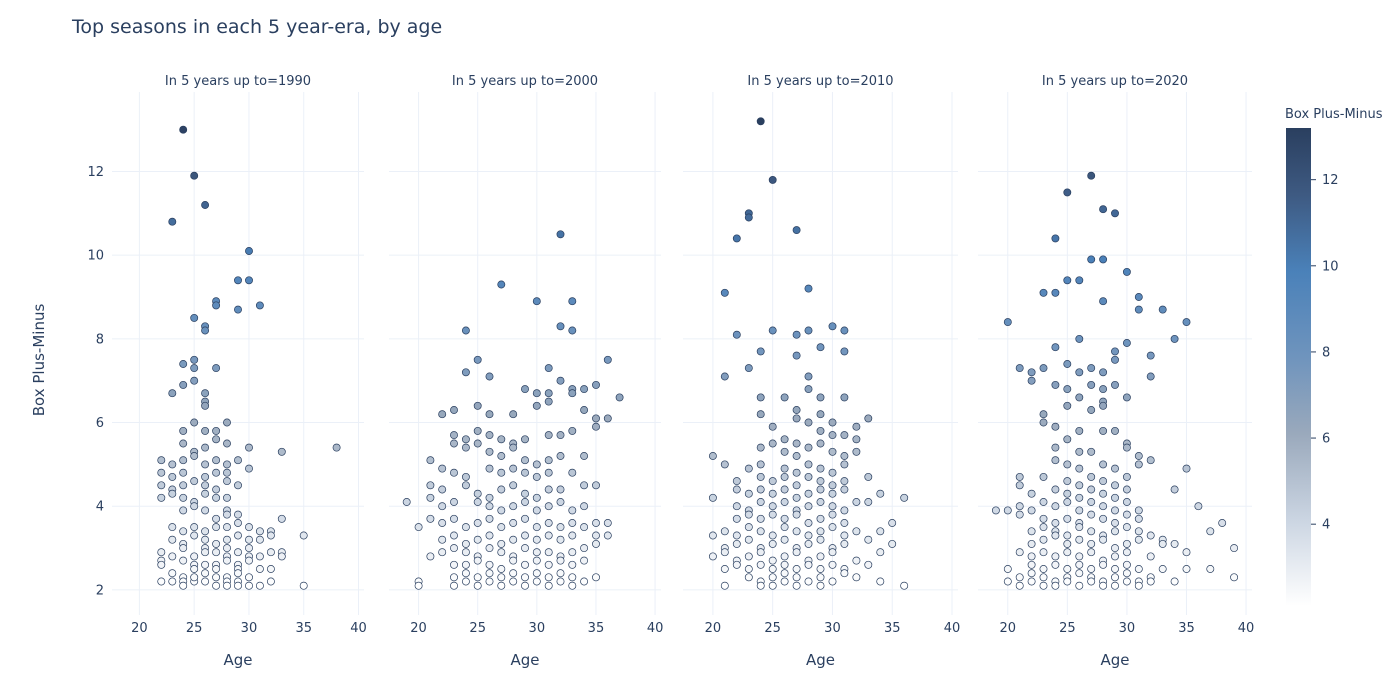  I want to click on x-tick-label: 25, so click(194, 628).